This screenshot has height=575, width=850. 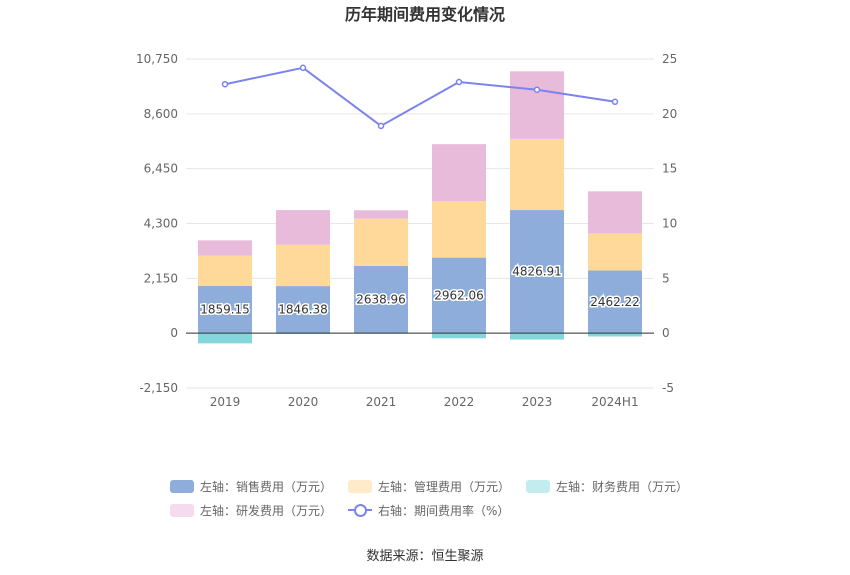 What do you see at coordinates (225, 402) in the screenshot?
I see `x-tick-label: 2019` at bounding box center [225, 402].